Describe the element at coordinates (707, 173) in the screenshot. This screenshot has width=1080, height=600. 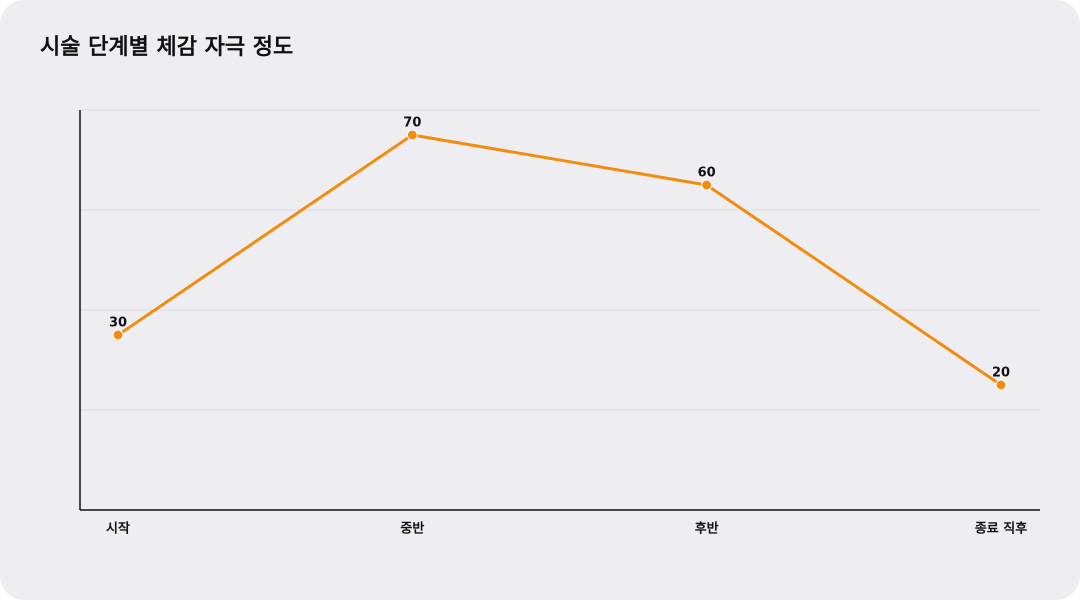
I see `data-label: 60` at that location.